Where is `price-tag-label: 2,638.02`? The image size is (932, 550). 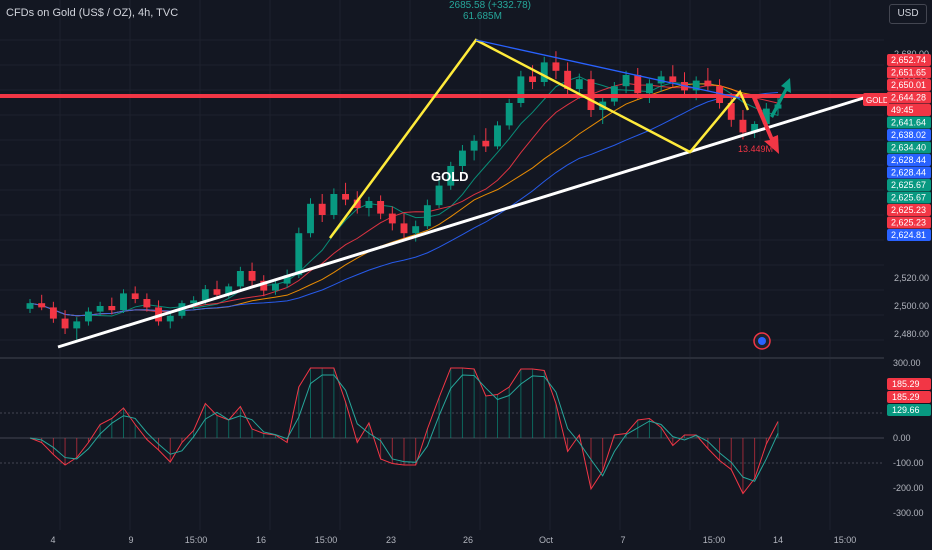 price-tag-label: 2,638.02 is located at coordinates (908, 135).